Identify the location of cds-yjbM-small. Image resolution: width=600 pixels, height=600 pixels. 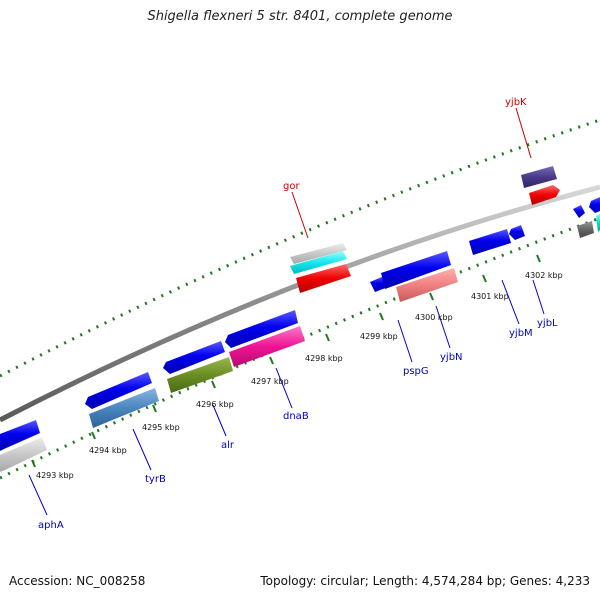
(517, 232).